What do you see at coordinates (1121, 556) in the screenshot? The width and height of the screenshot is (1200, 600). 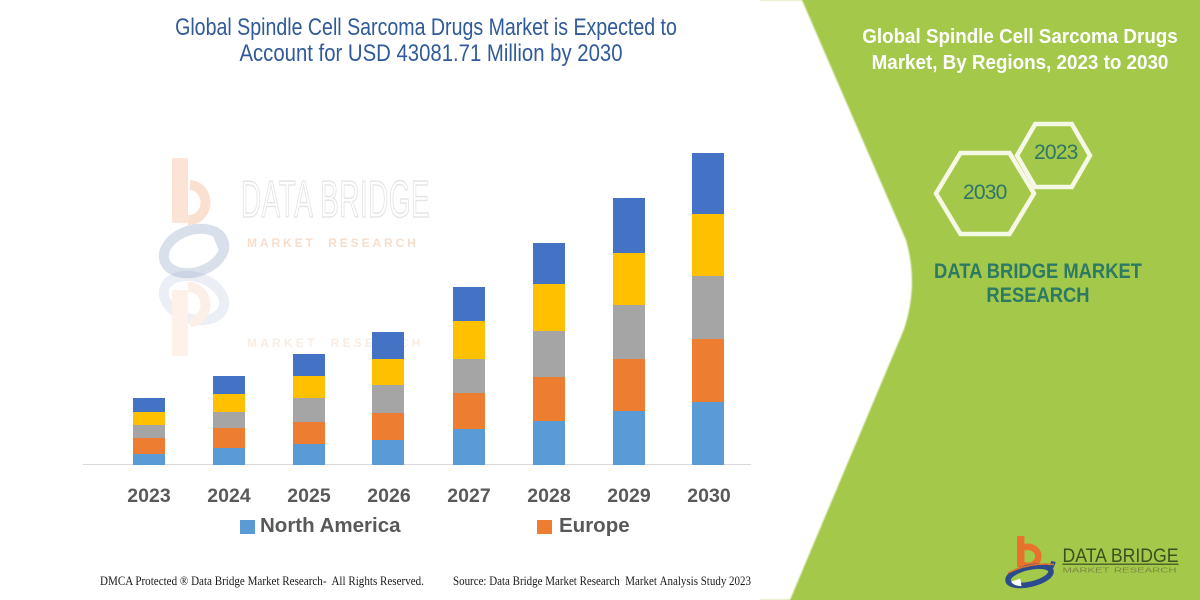 I see `svg-text: DATA BRIDGE` at bounding box center [1121, 556].